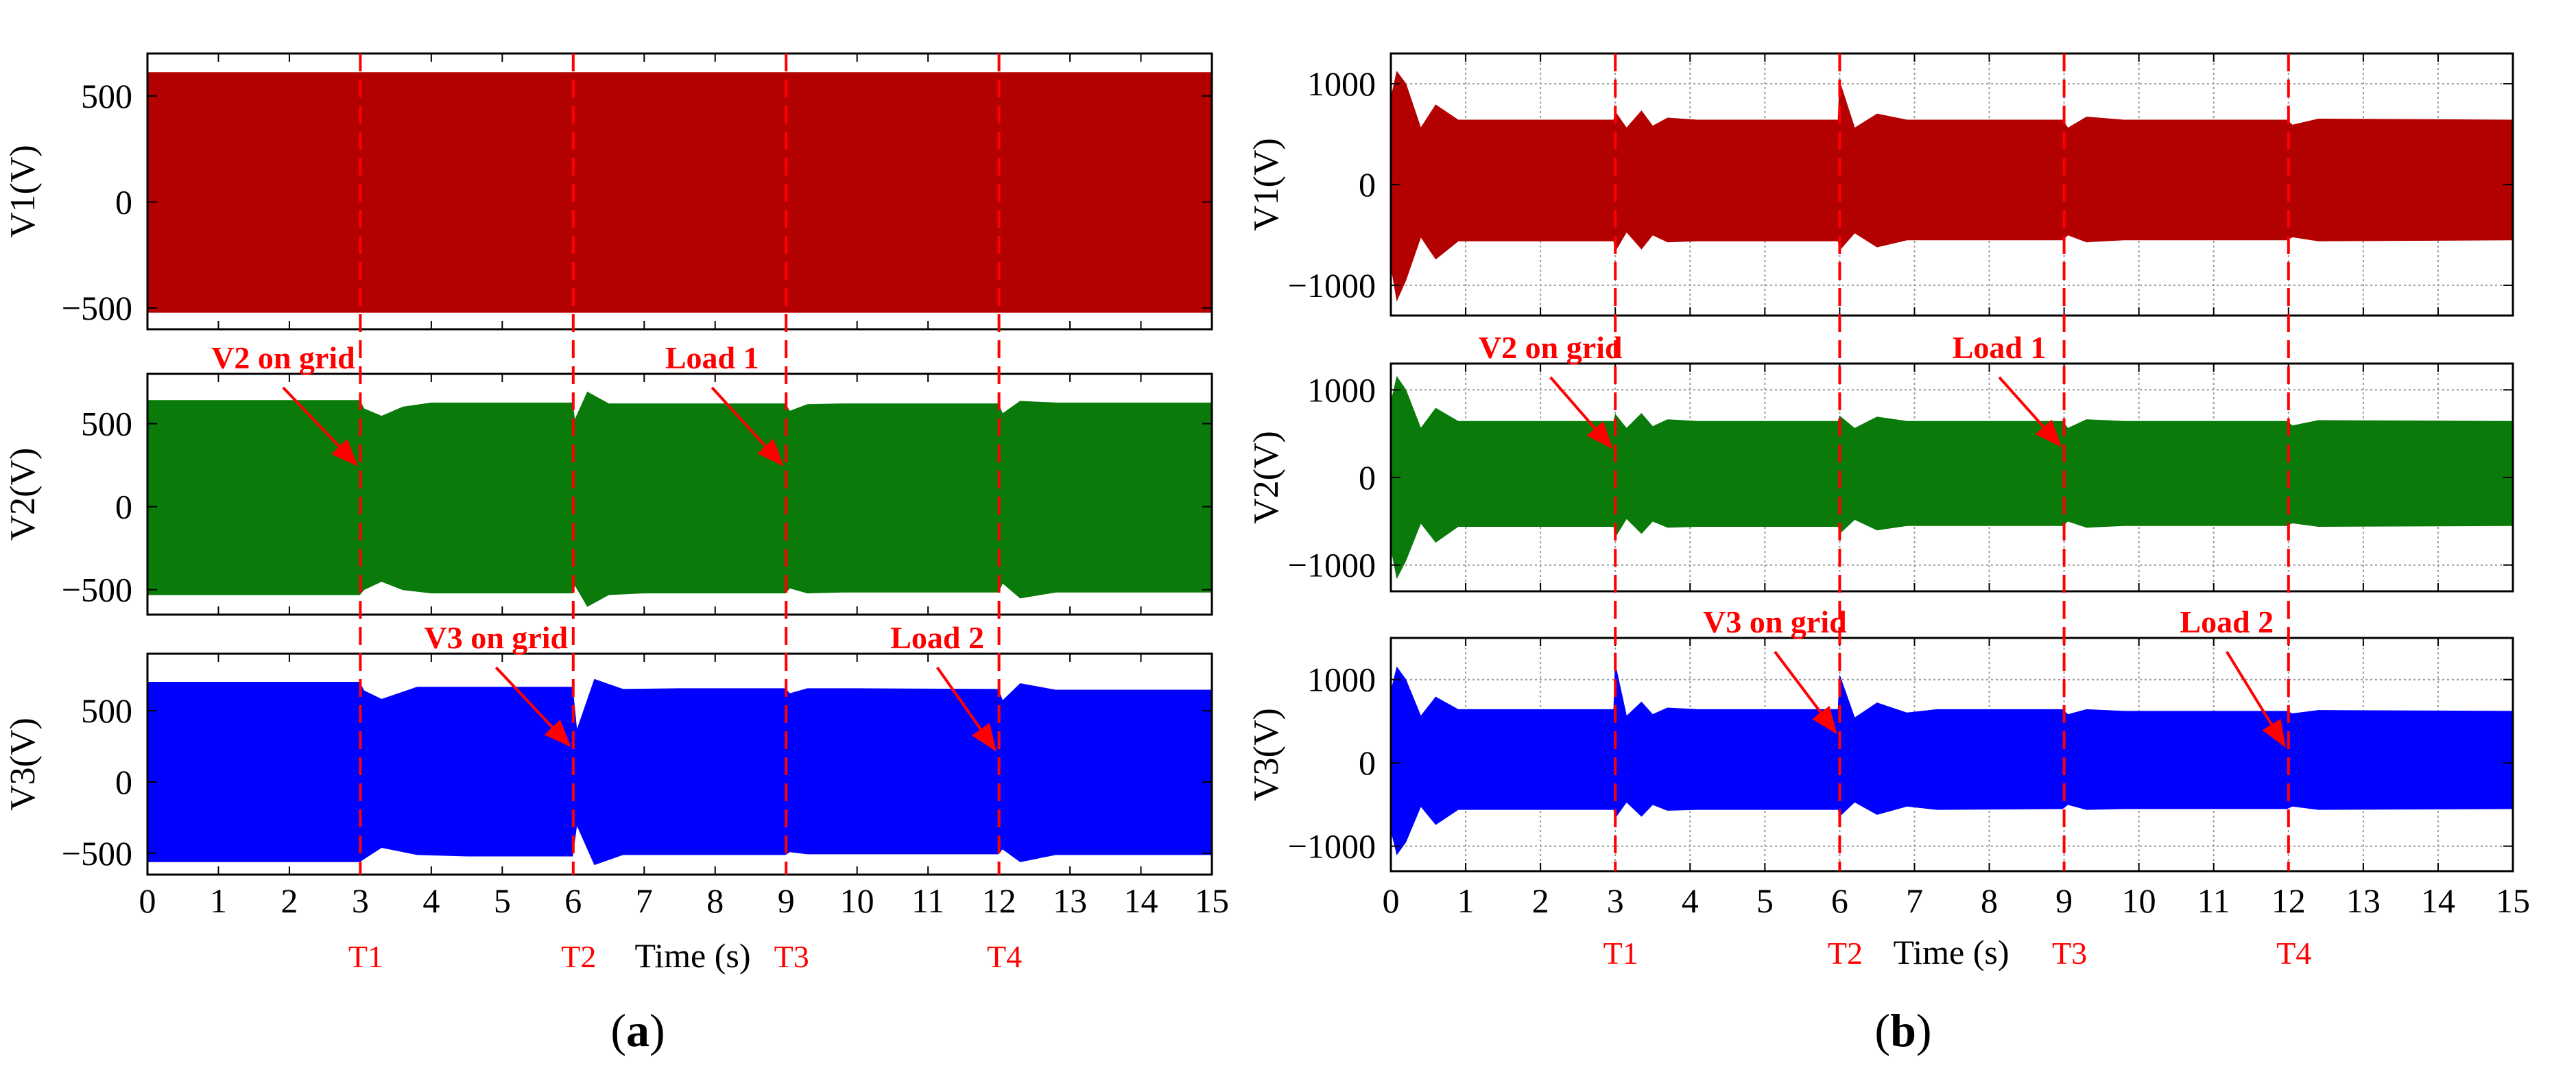  I want to click on panel-caption: (b), so click(1902, 1030).